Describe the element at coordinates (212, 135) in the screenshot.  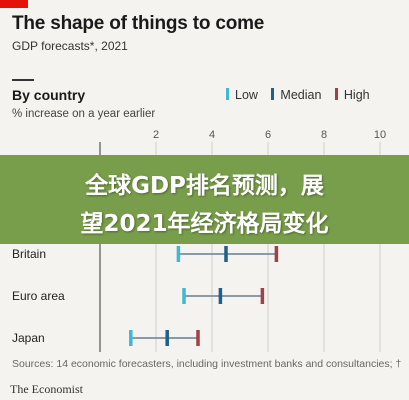
I see `x-tick-label: 4` at that location.